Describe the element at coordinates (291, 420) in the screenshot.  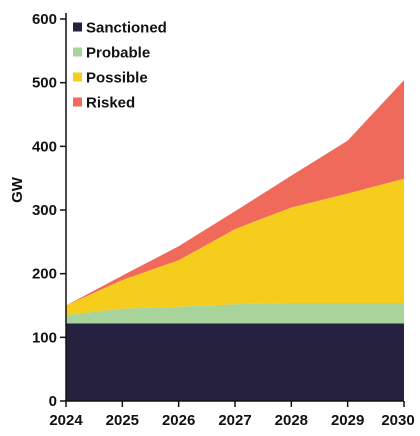
I see `x-tick-label: 2028` at that location.